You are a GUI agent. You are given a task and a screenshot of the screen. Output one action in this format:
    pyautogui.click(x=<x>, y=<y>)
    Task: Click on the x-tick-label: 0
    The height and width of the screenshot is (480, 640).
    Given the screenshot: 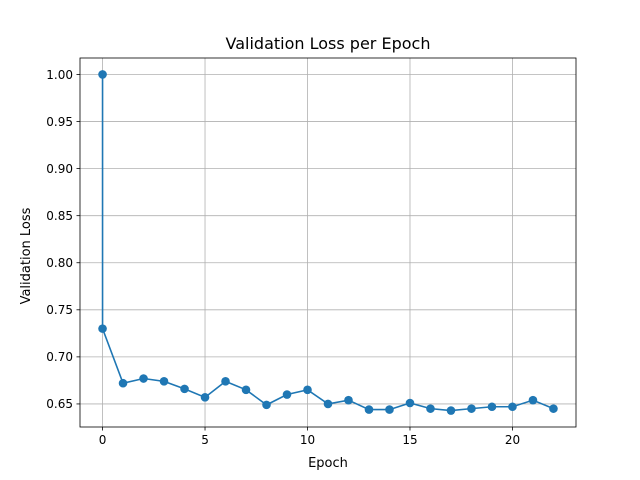 What is the action you would take?
    pyautogui.click(x=103, y=440)
    